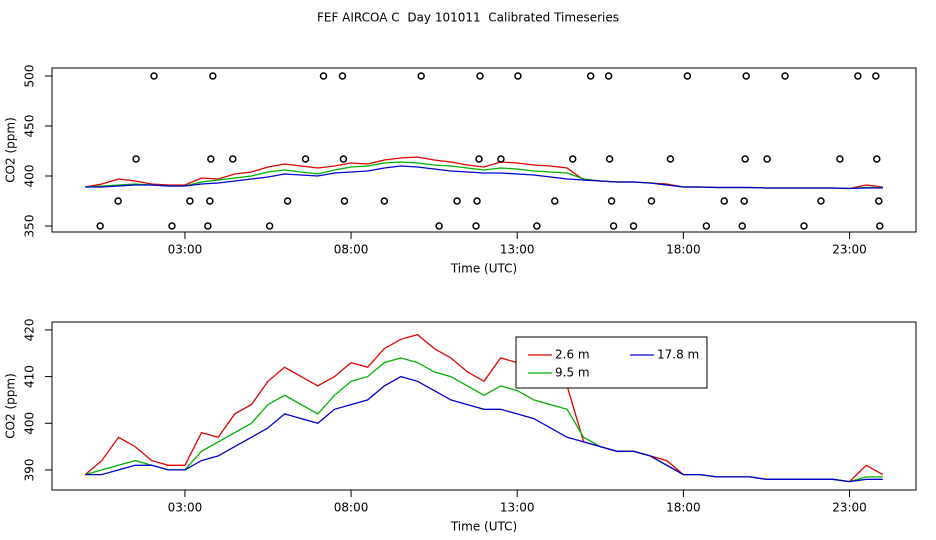 Image resolution: width=936 pixels, height=540 pixels. What do you see at coordinates (678, 355) in the screenshot?
I see `legend-label: 17.8 m` at bounding box center [678, 355].